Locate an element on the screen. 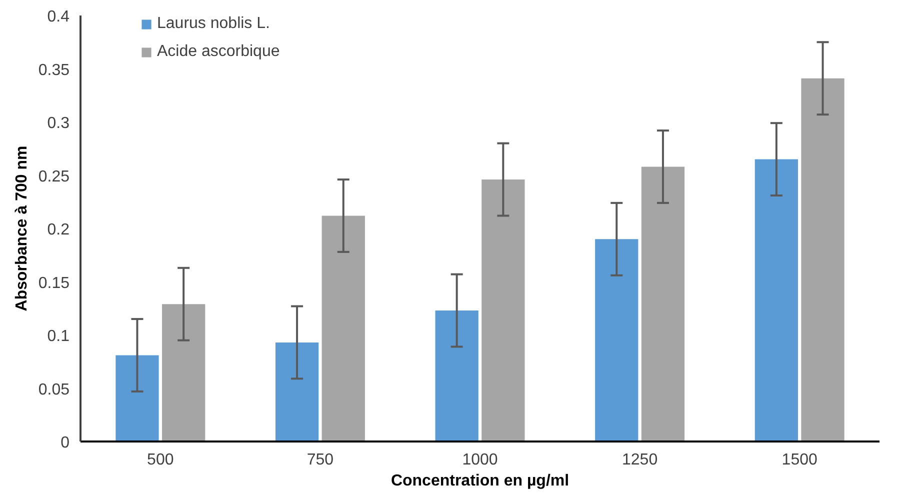  y-tick-label: 0.3 is located at coordinates (58, 123).